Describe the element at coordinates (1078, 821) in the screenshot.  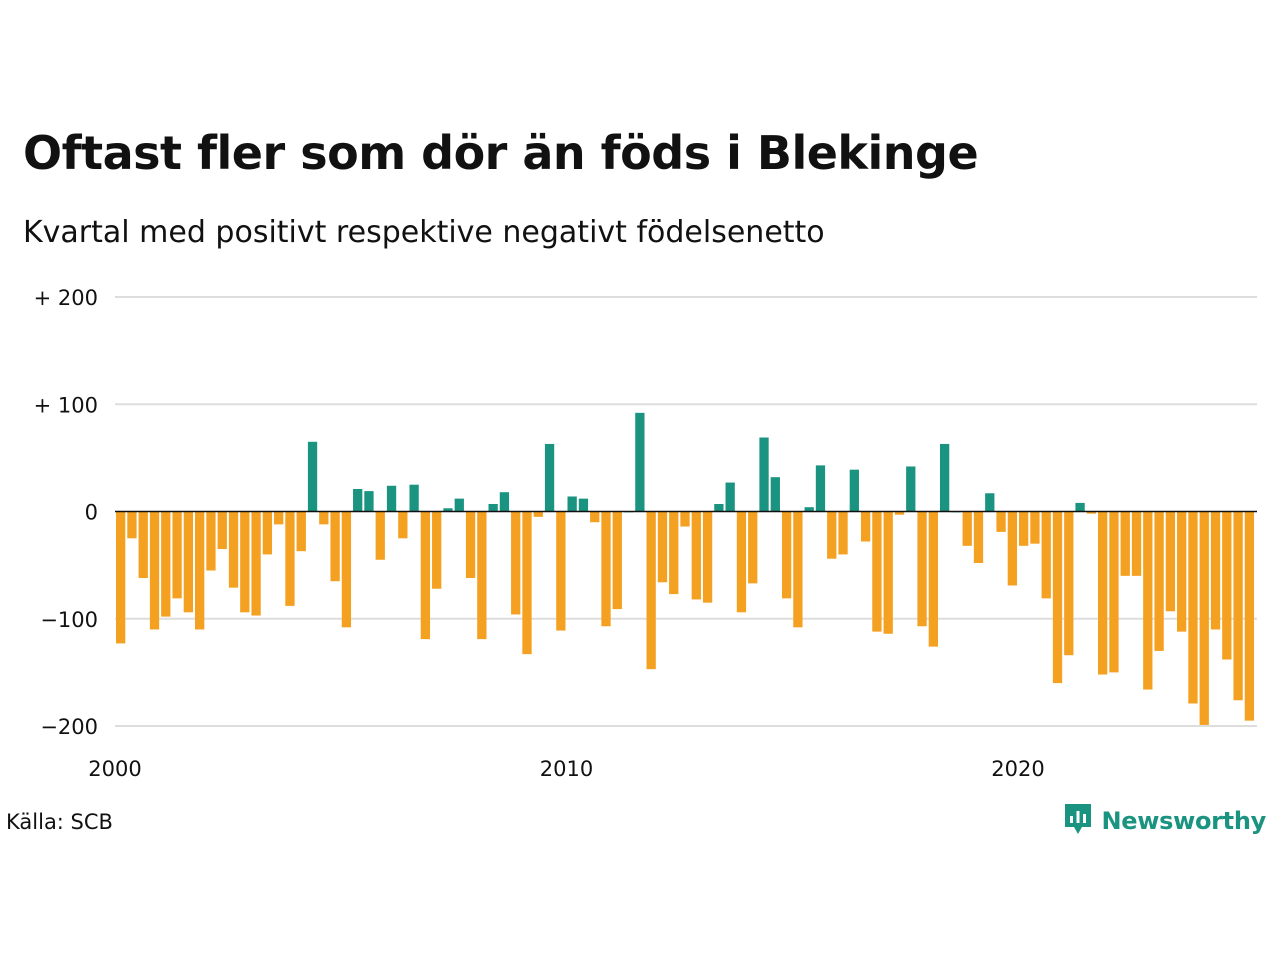
I see `newsworthy-logo-icon` at that location.